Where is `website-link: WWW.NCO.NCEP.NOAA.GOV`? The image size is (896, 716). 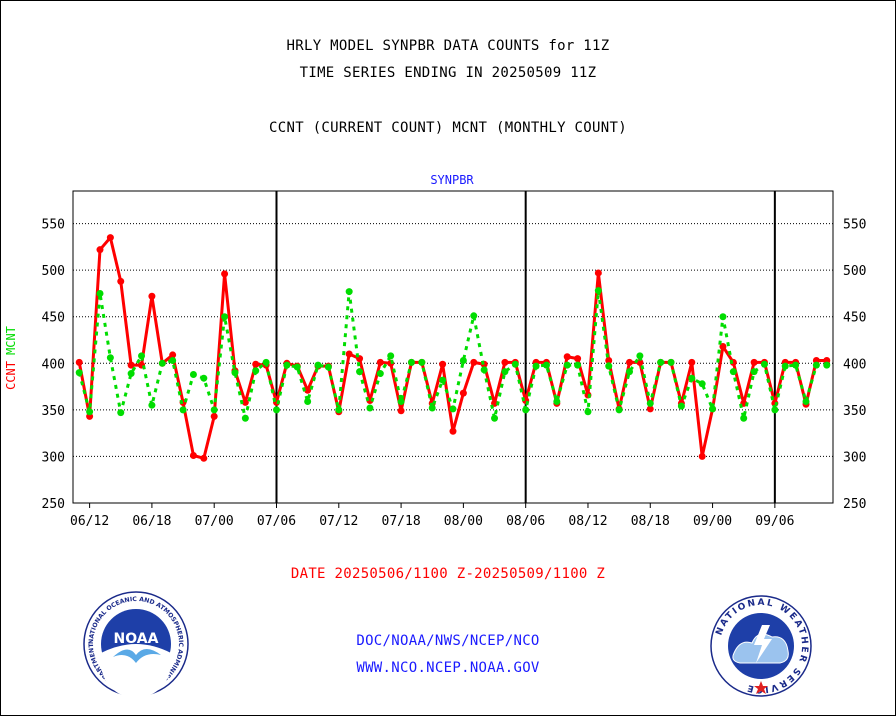
website-link: WWW.NCO.NCEP.NOAA.GOV is located at coordinates (448, 668).